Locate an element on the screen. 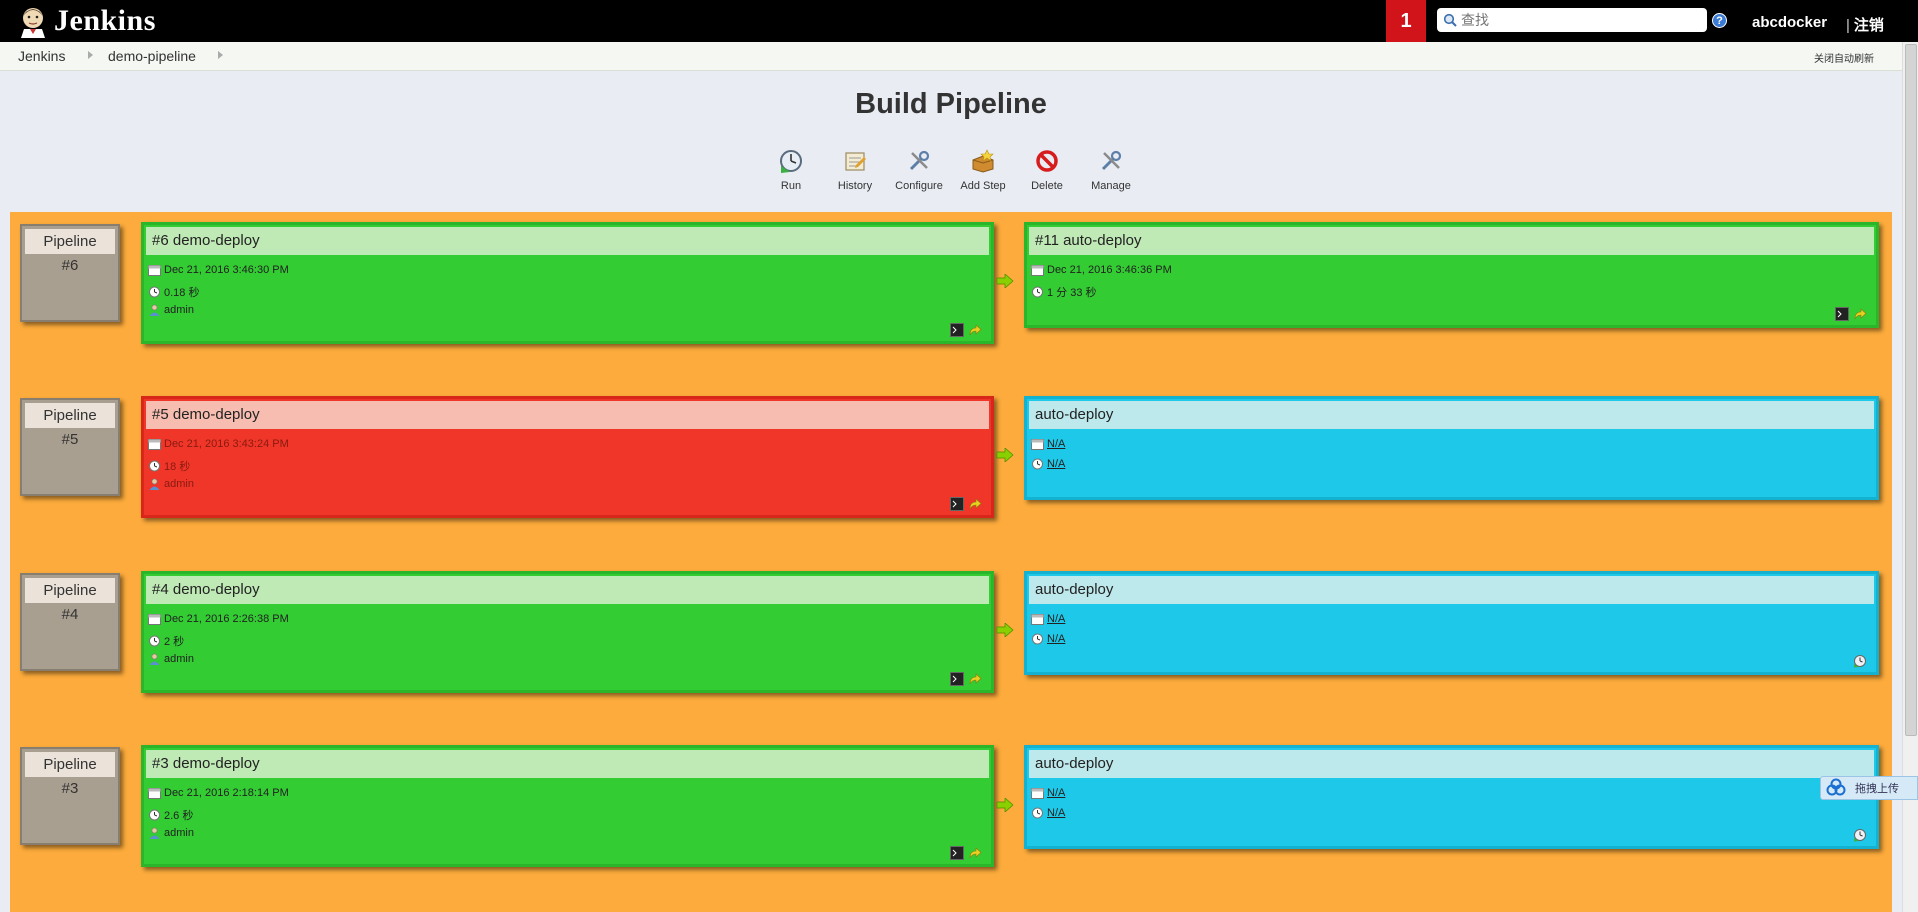  pipeline-label: Pipeline #6 is located at coordinates (70, 273).